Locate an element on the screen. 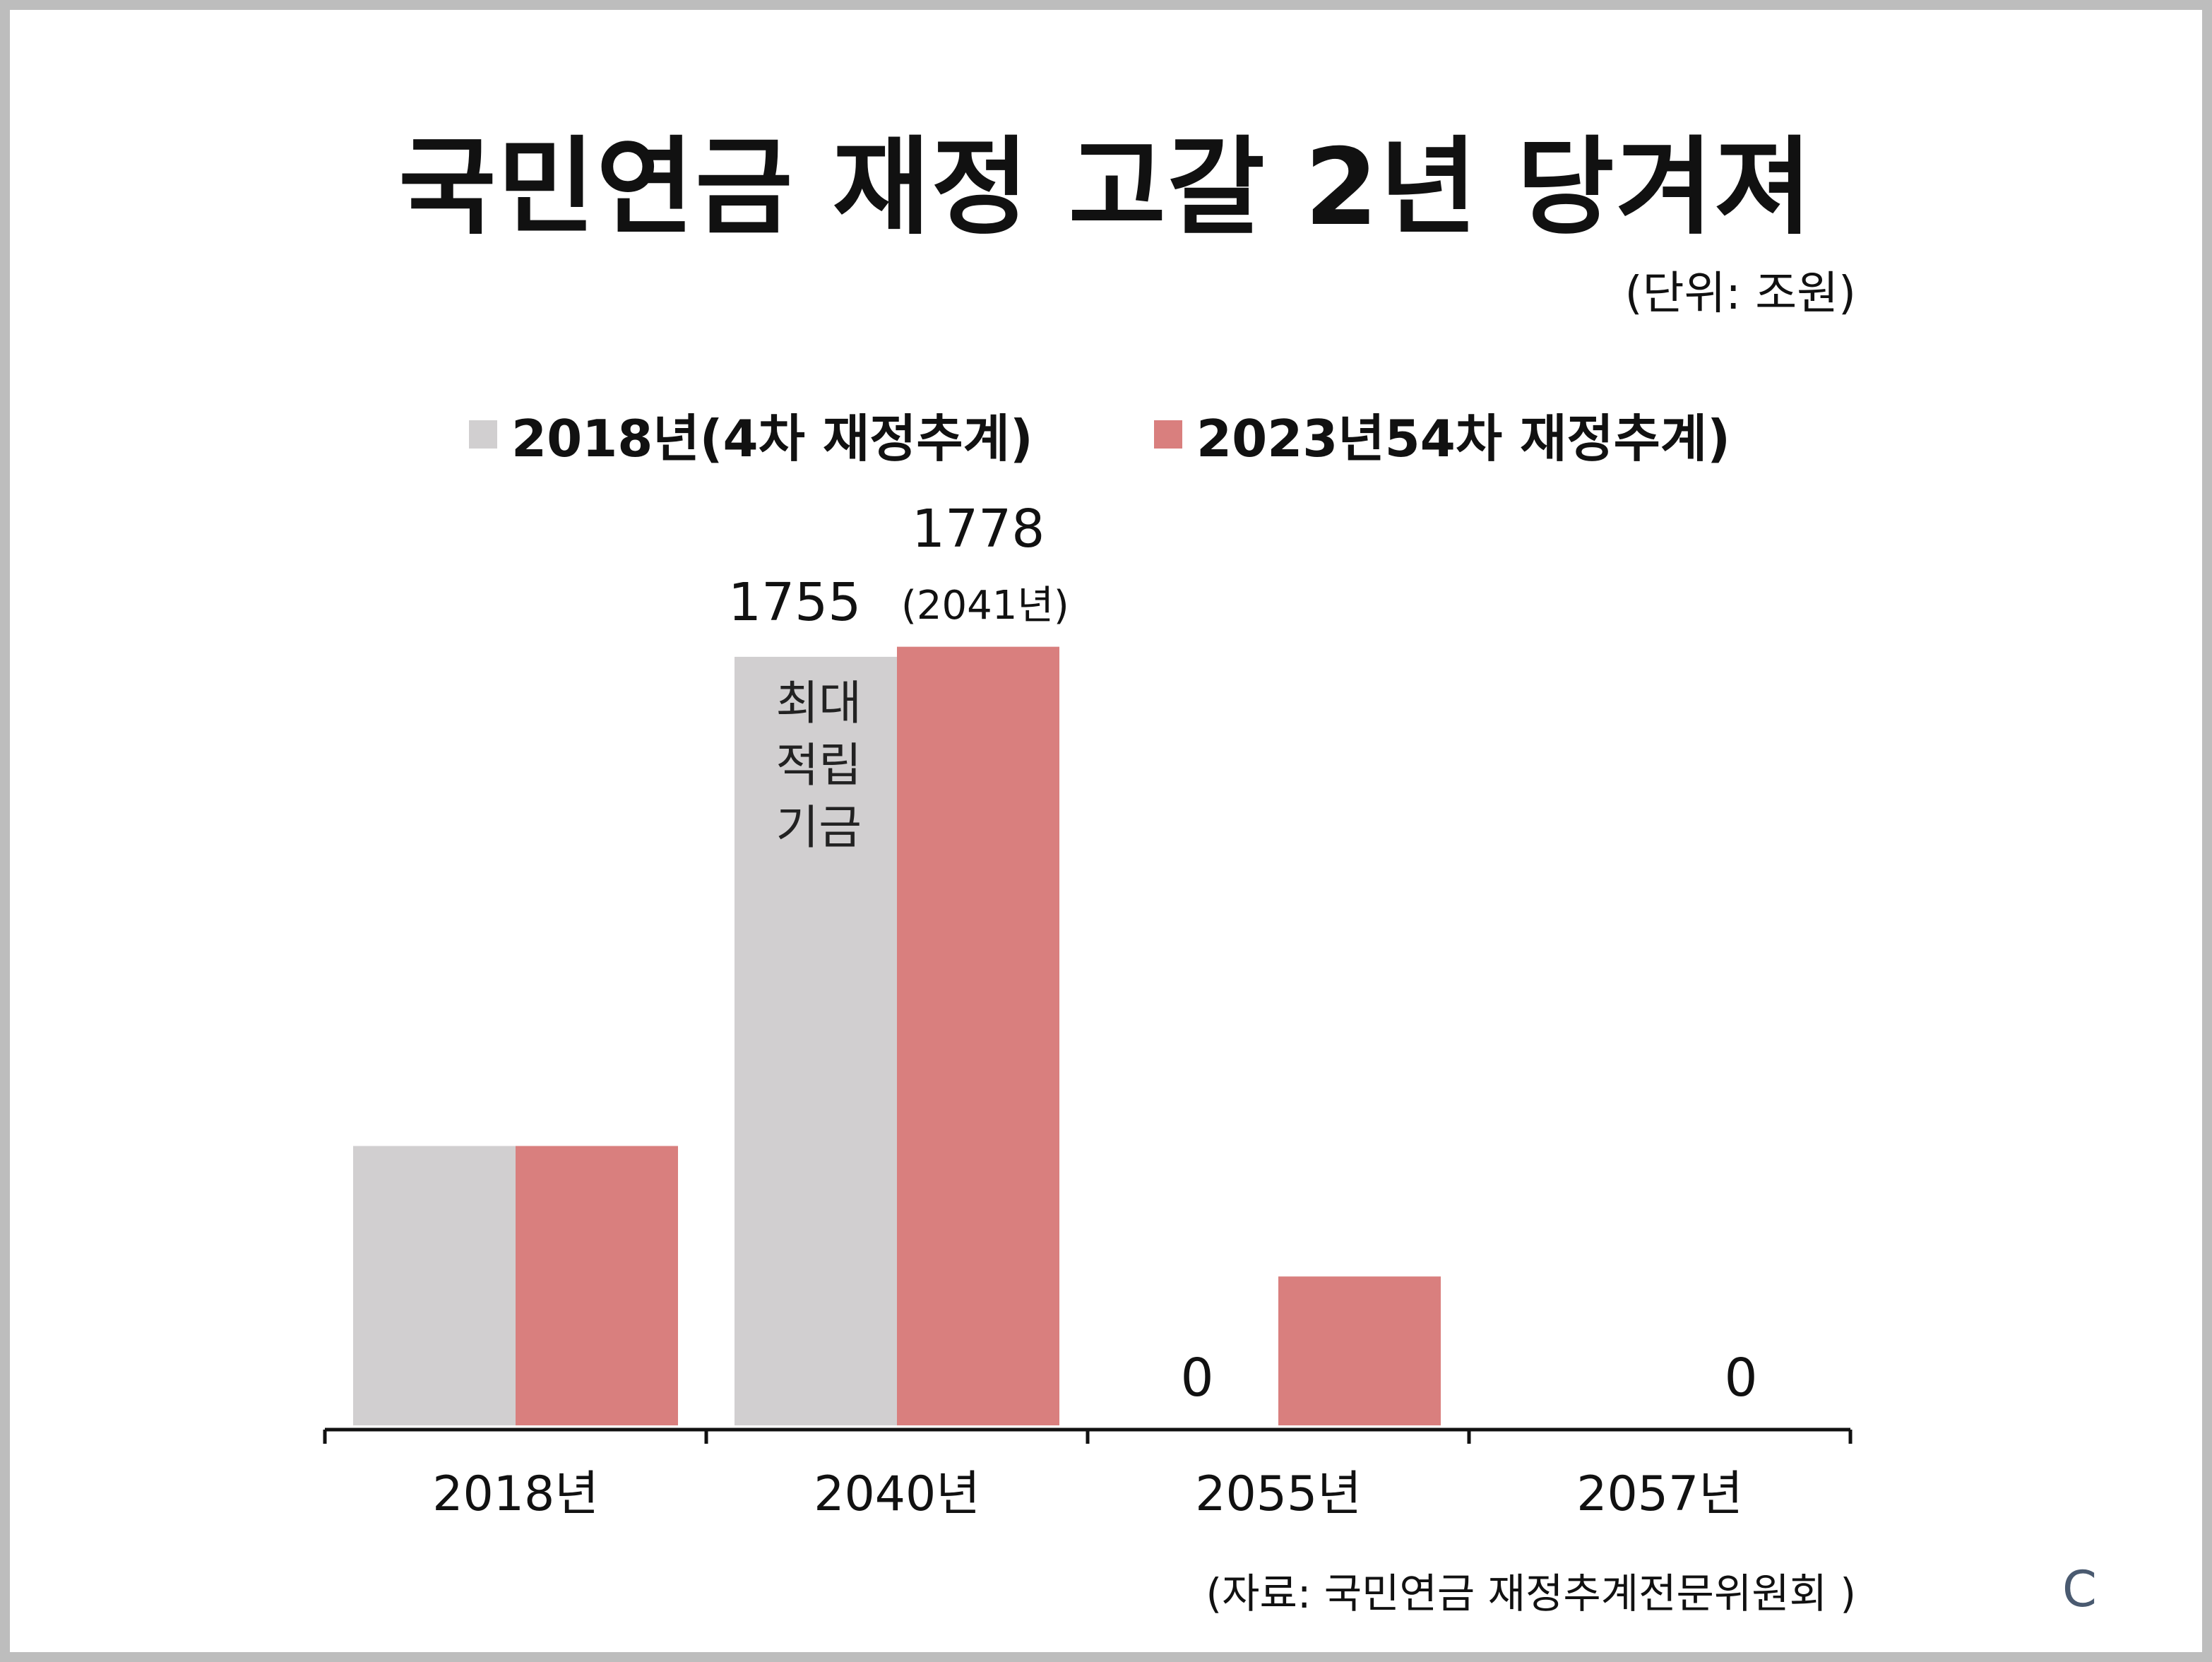 Image resolution: width=2212 pixels, height=1662 pixels. bar-annotation-line: 최대 is located at coordinates (818, 703).